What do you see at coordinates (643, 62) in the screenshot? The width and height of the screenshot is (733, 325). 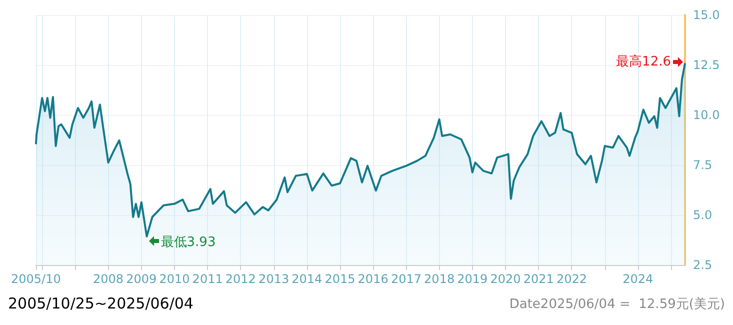 I see `annotation: 最高12.6` at bounding box center [643, 62].